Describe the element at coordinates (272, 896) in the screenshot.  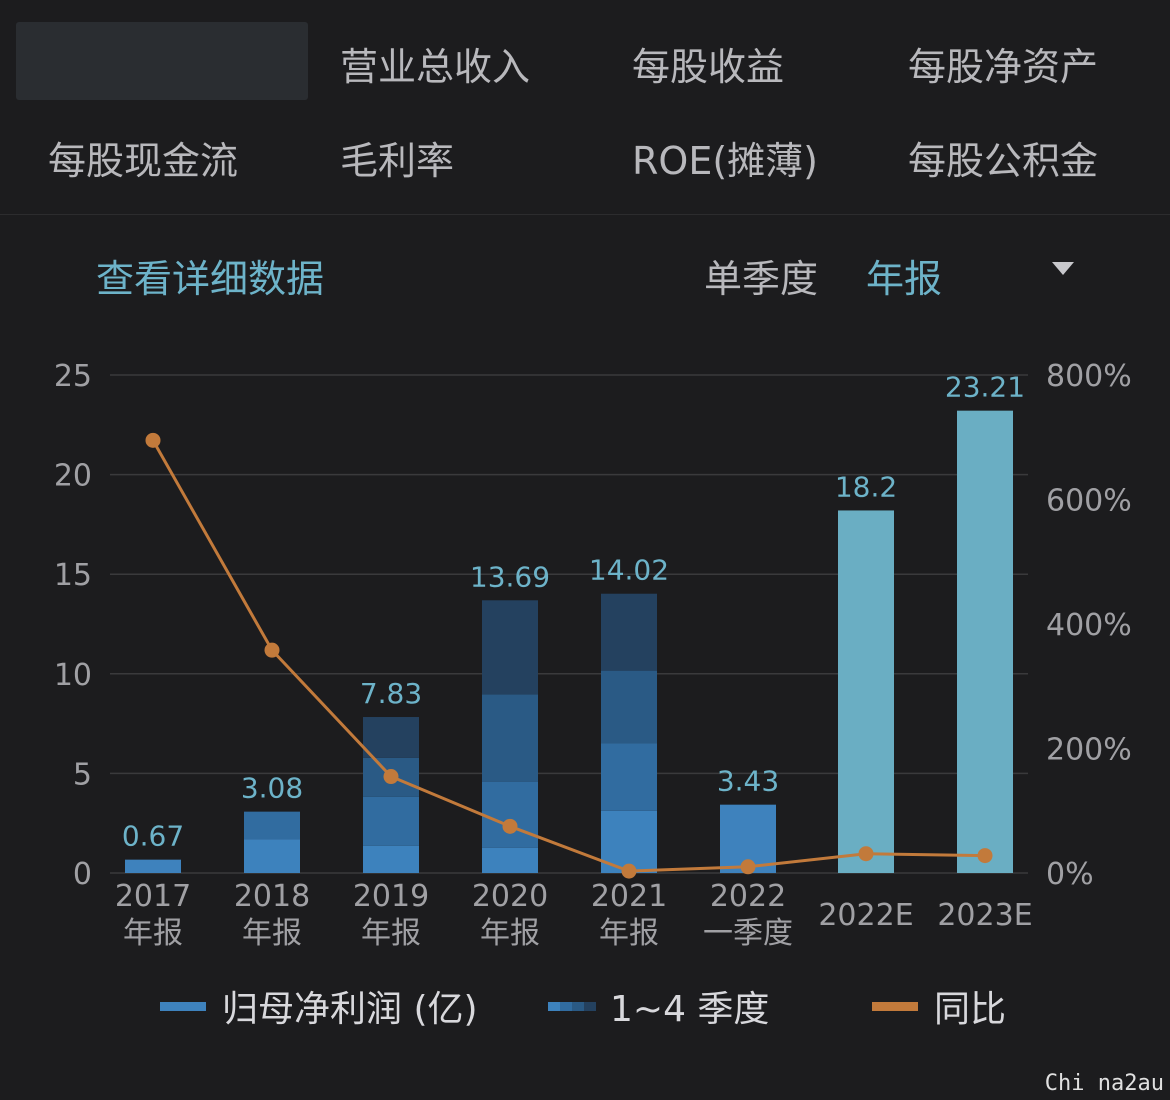
I see `x-tick-label: 2018` at that location.